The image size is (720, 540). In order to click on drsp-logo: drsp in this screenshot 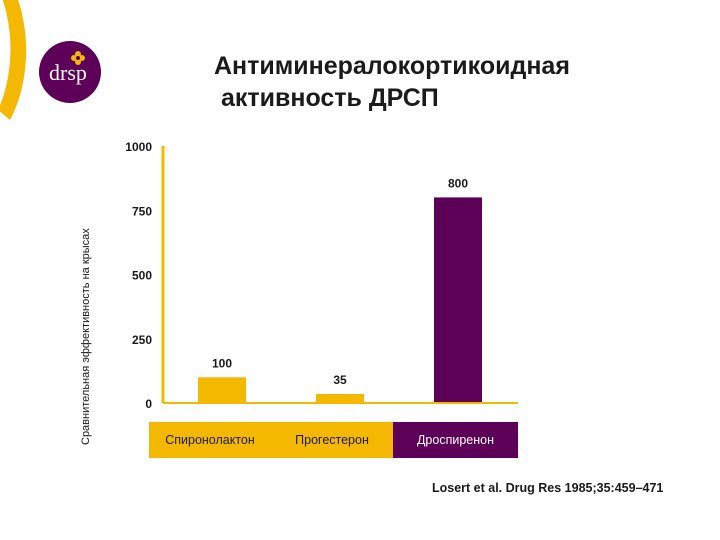, I will do `click(70, 72)`.